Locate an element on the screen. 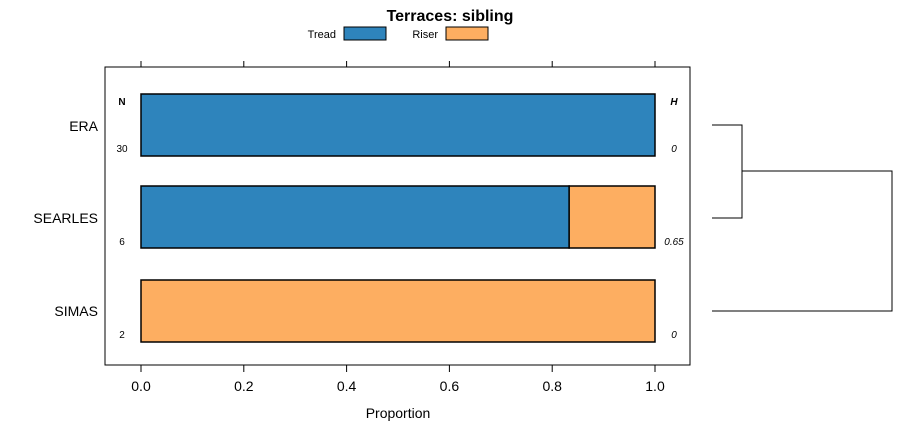 The height and width of the screenshot is (440, 900). bar-searles-riser is located at coordinates (612, 217).